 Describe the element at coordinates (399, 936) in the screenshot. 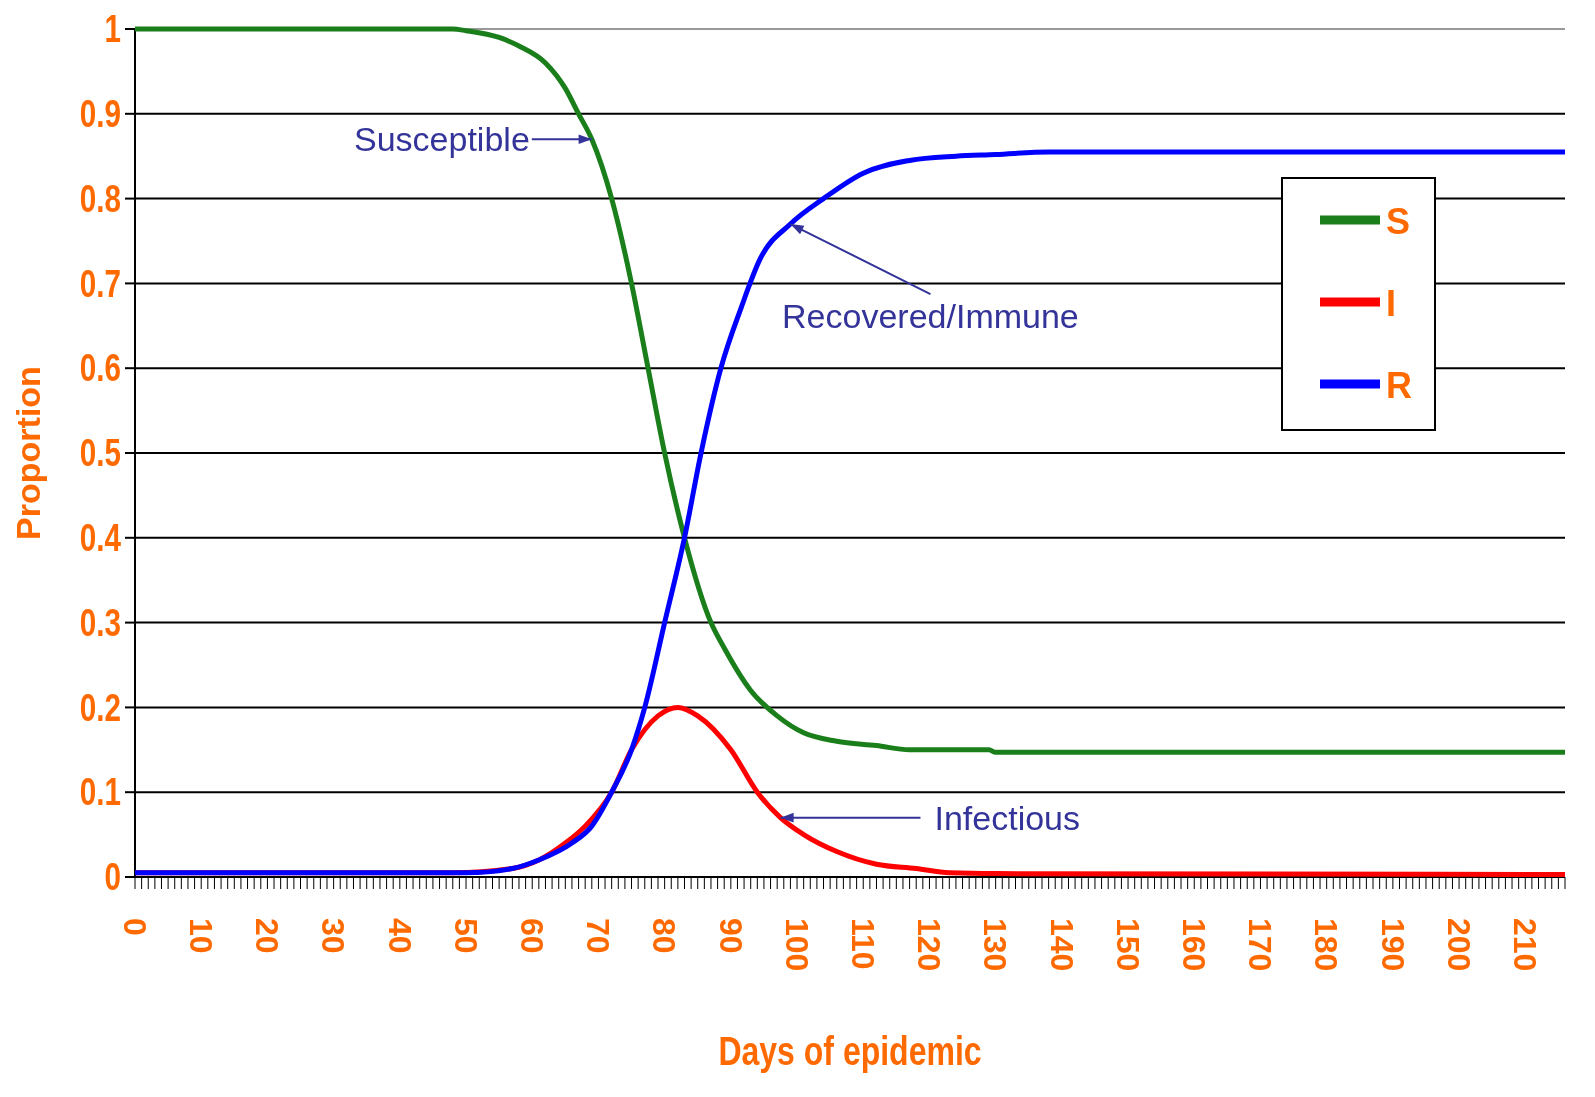

I see `x-tick-label: 40` at that location.